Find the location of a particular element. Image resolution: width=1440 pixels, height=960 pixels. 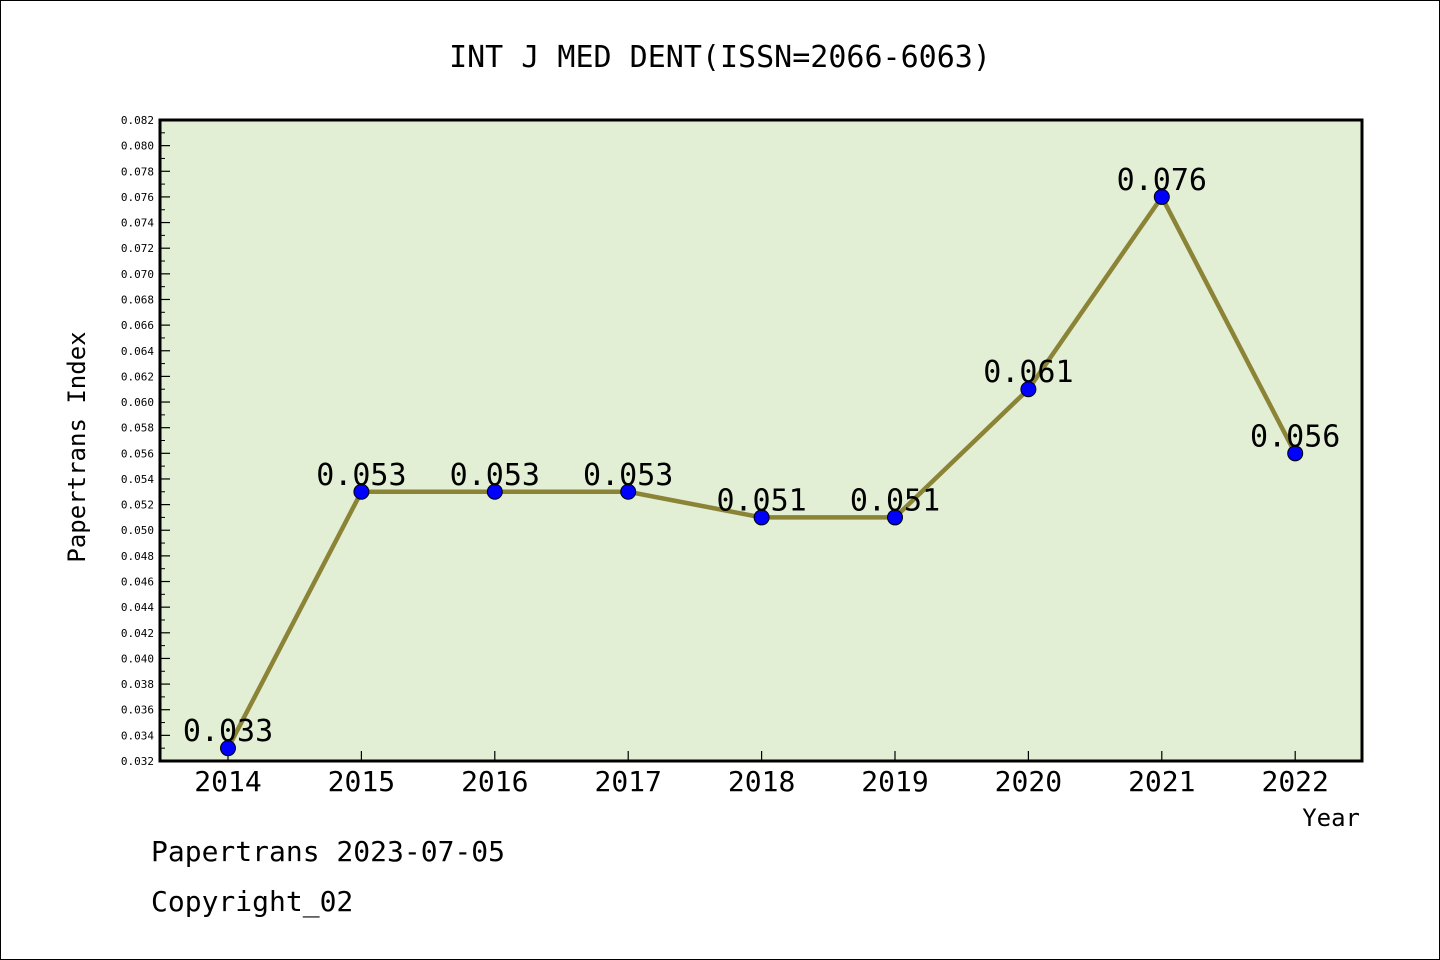

footer-date: Papertrans 2023-07-05 is located at coordinates (328, 851).